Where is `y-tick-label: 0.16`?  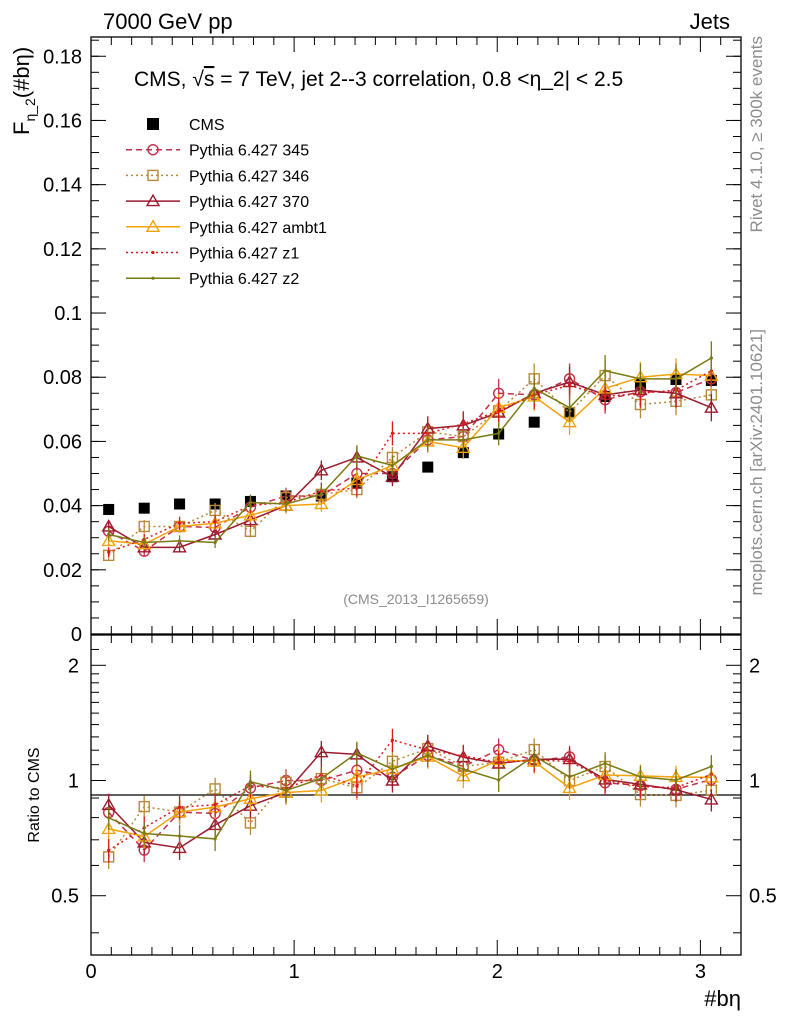 y-tick-label: 0.16 is located at coordinates (62, 121).